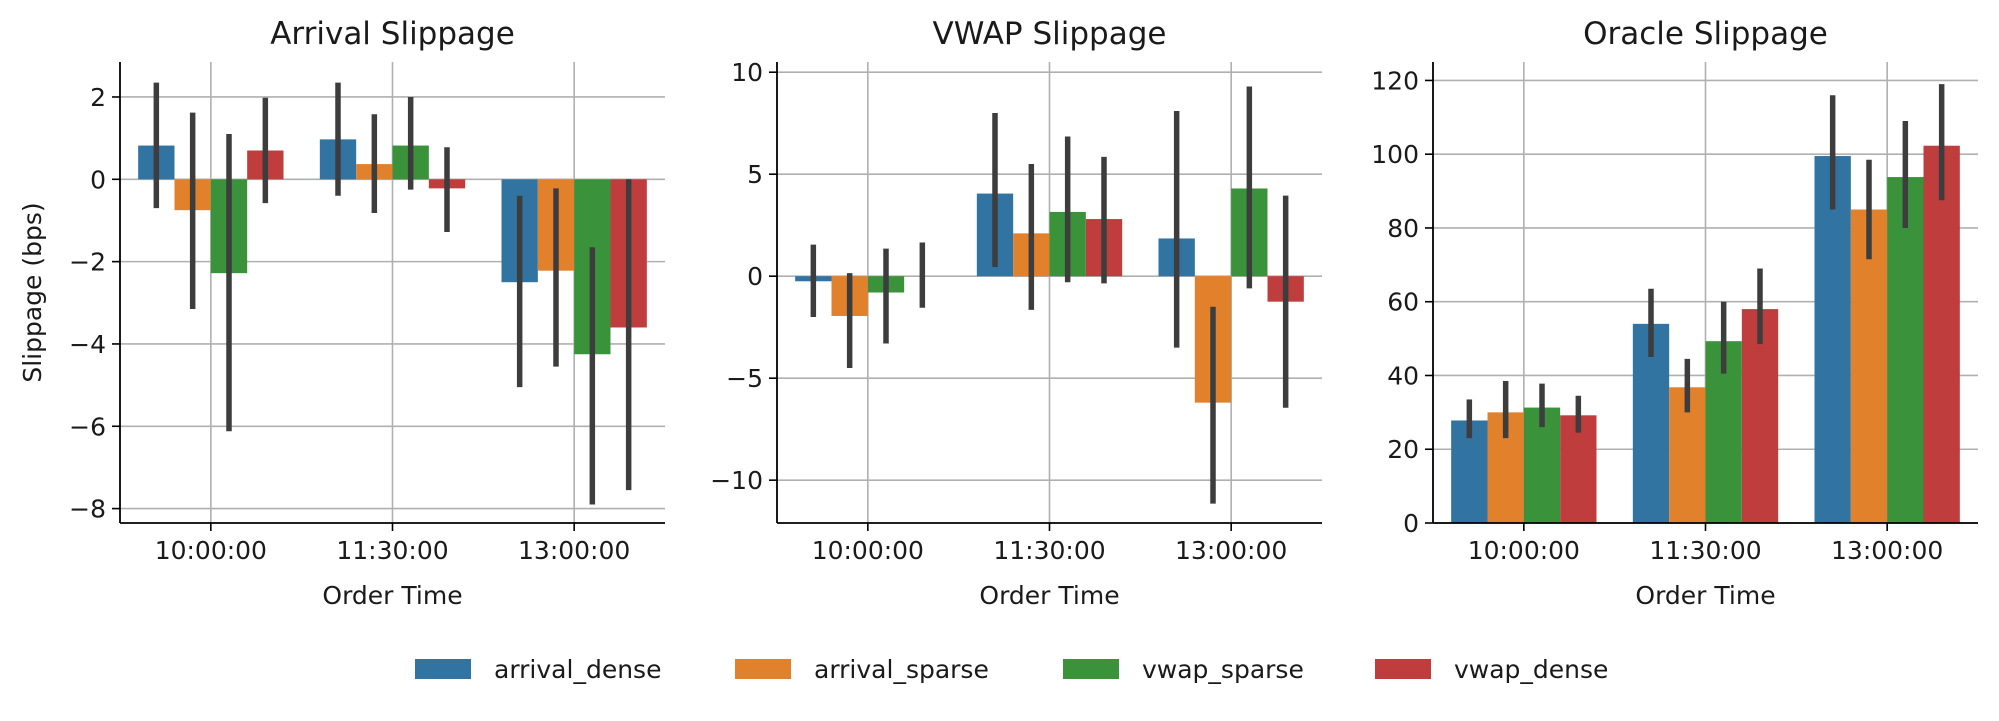 The image size is (1999, 721). I want to click on legend-label: vwap_sparse, so click(1223, 669).